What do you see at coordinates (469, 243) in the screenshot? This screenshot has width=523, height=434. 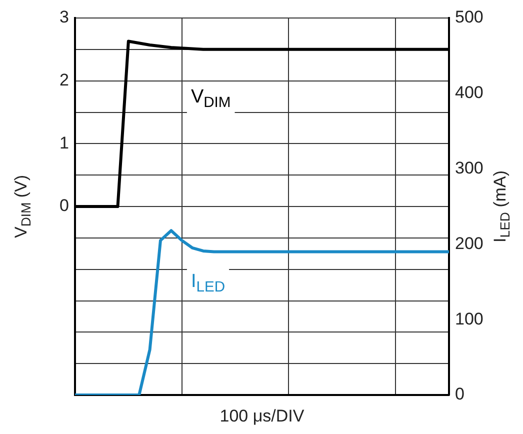 I see `y2-tick-label: 200` at bounding box center [469, 243].